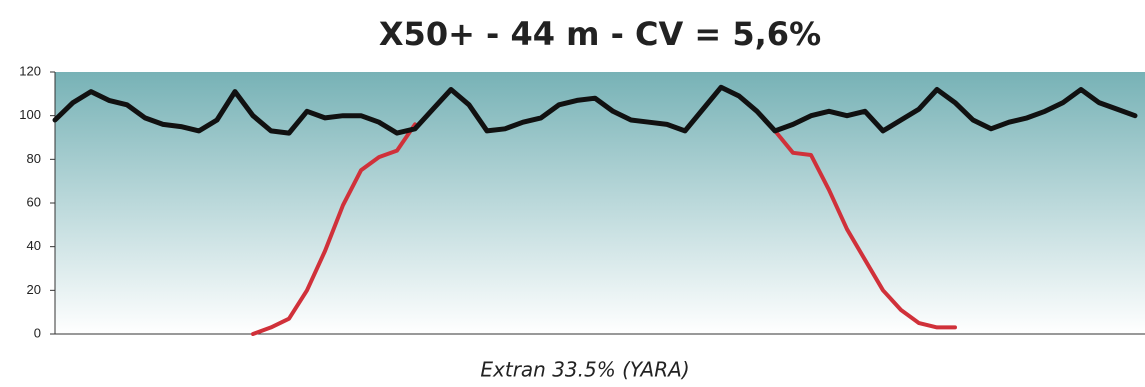 This screenshot has height=387, width=1145. Describe the element at coordinates (584, 370) in the screenshot. I see `x-axis-label: Extran 33.5% (YARA)` at that location.